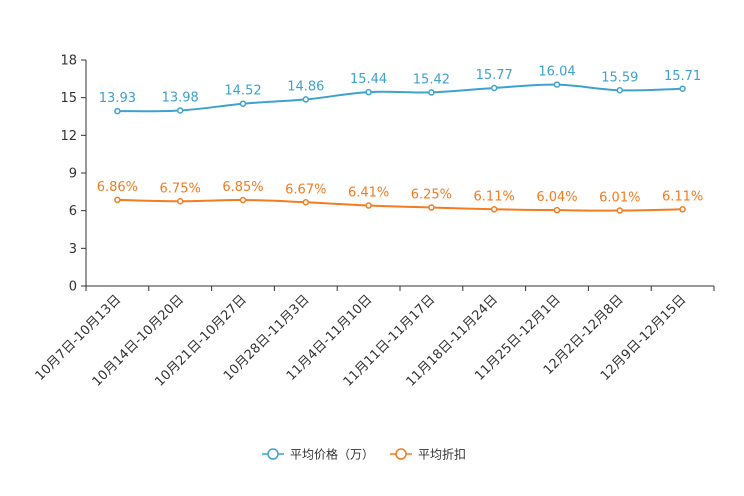  I want to click on data-label: 13.98, so click(180, 97).